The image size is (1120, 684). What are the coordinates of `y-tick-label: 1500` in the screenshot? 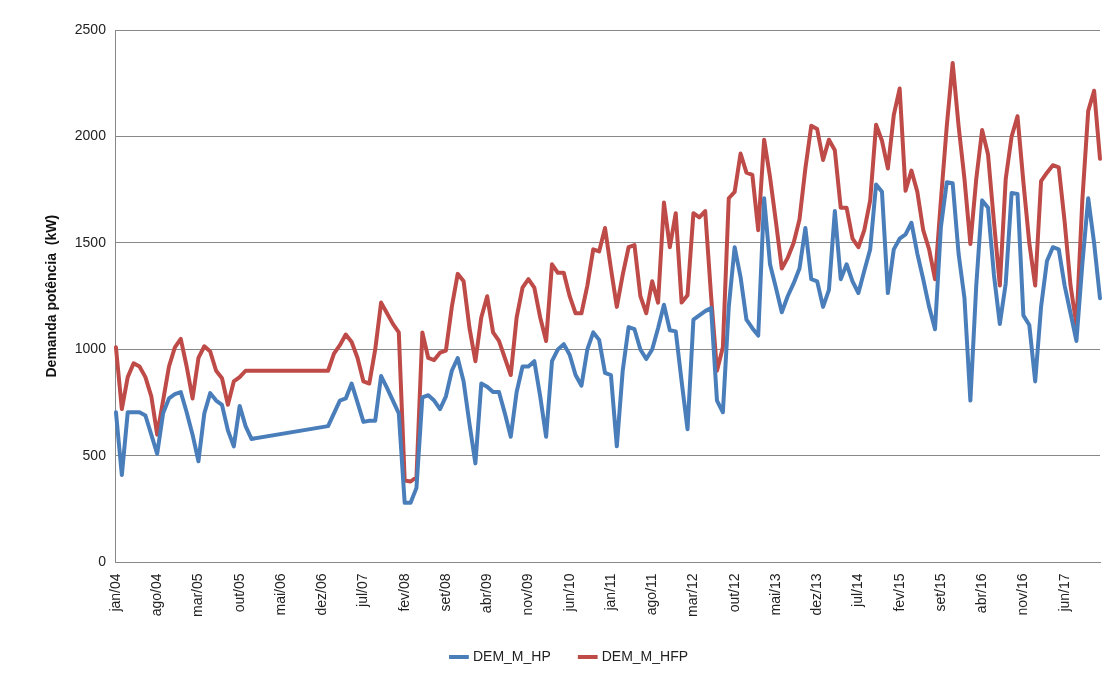 It's located at (90, 241).